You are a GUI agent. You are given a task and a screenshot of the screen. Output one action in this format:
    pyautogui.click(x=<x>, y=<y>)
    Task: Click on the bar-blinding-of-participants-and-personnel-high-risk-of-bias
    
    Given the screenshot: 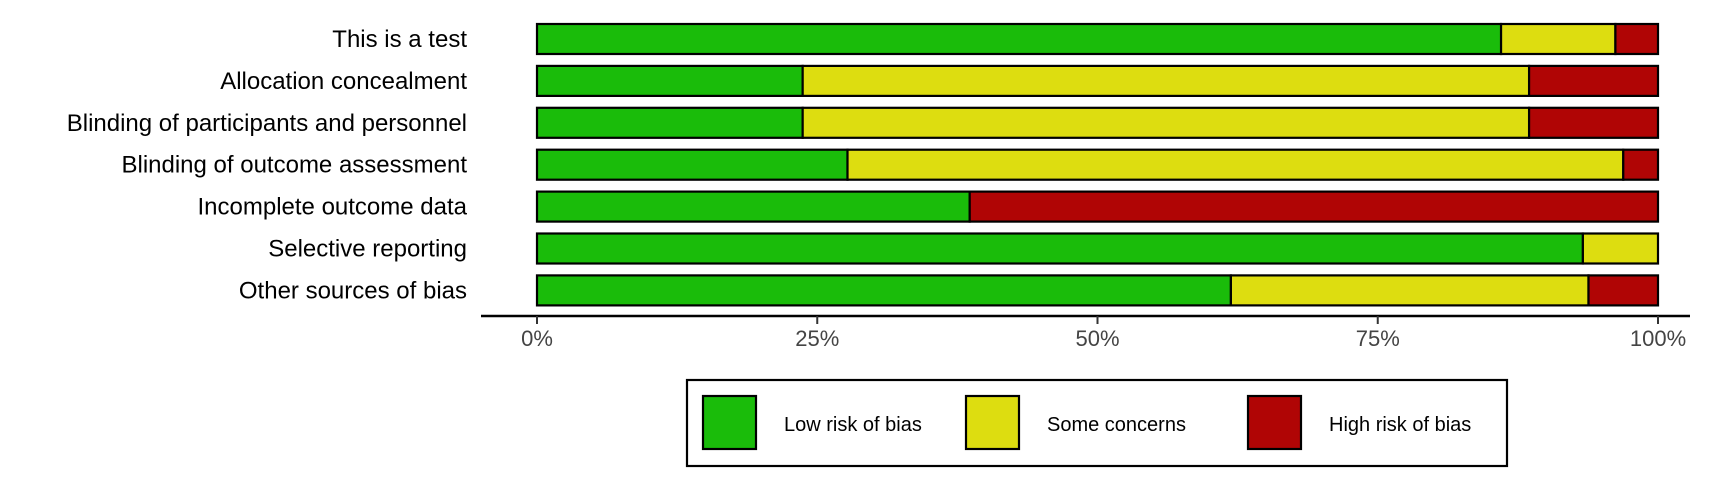 What is the action you would take?
    pyautogui.click(x=1593, y=122)
    